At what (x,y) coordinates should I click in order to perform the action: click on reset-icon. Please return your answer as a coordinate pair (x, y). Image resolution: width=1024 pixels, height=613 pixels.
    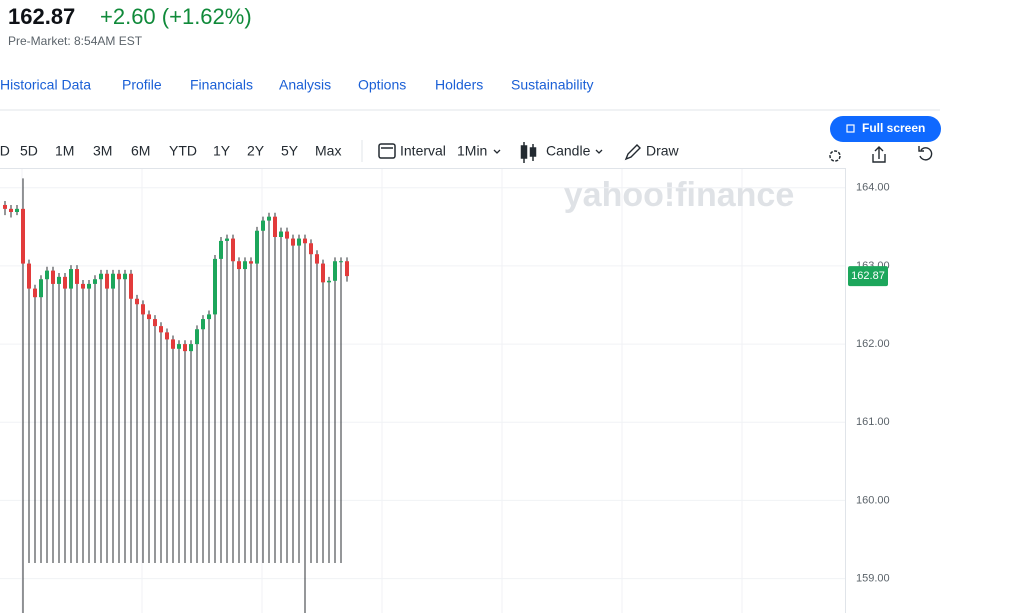
    Looking at the image, I should click on (925, 153).